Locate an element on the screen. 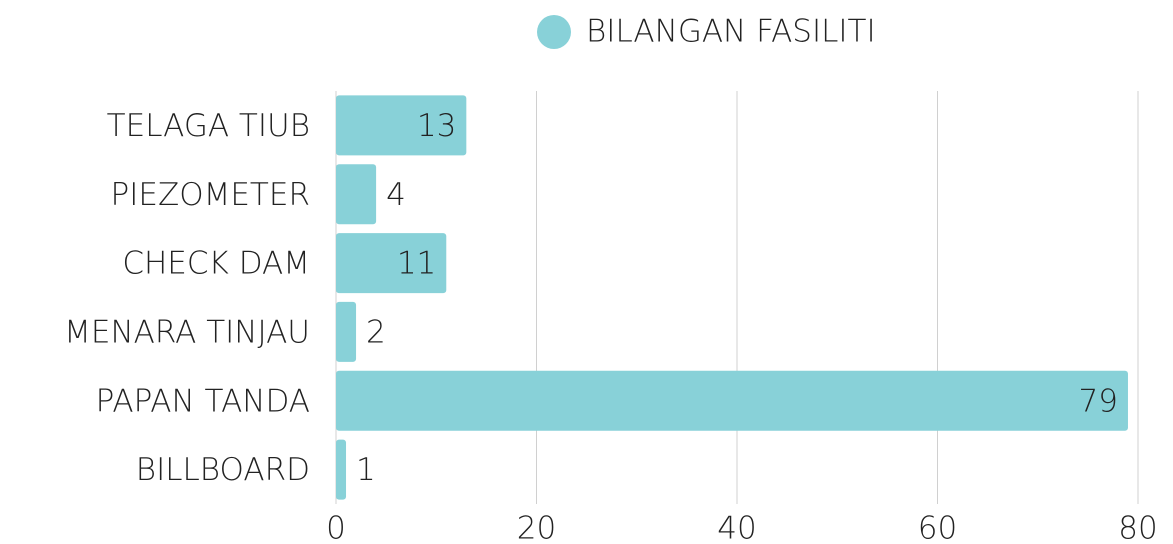  y-tick-label: CHECK DAM is located at coordinates (216, 264).